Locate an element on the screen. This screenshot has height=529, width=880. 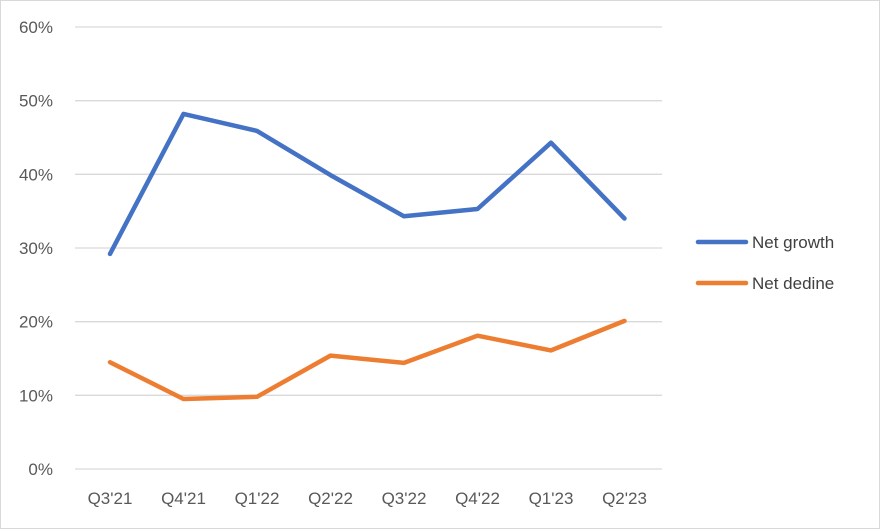
y-tick-label: 10% is located at coordinates (36, 395).